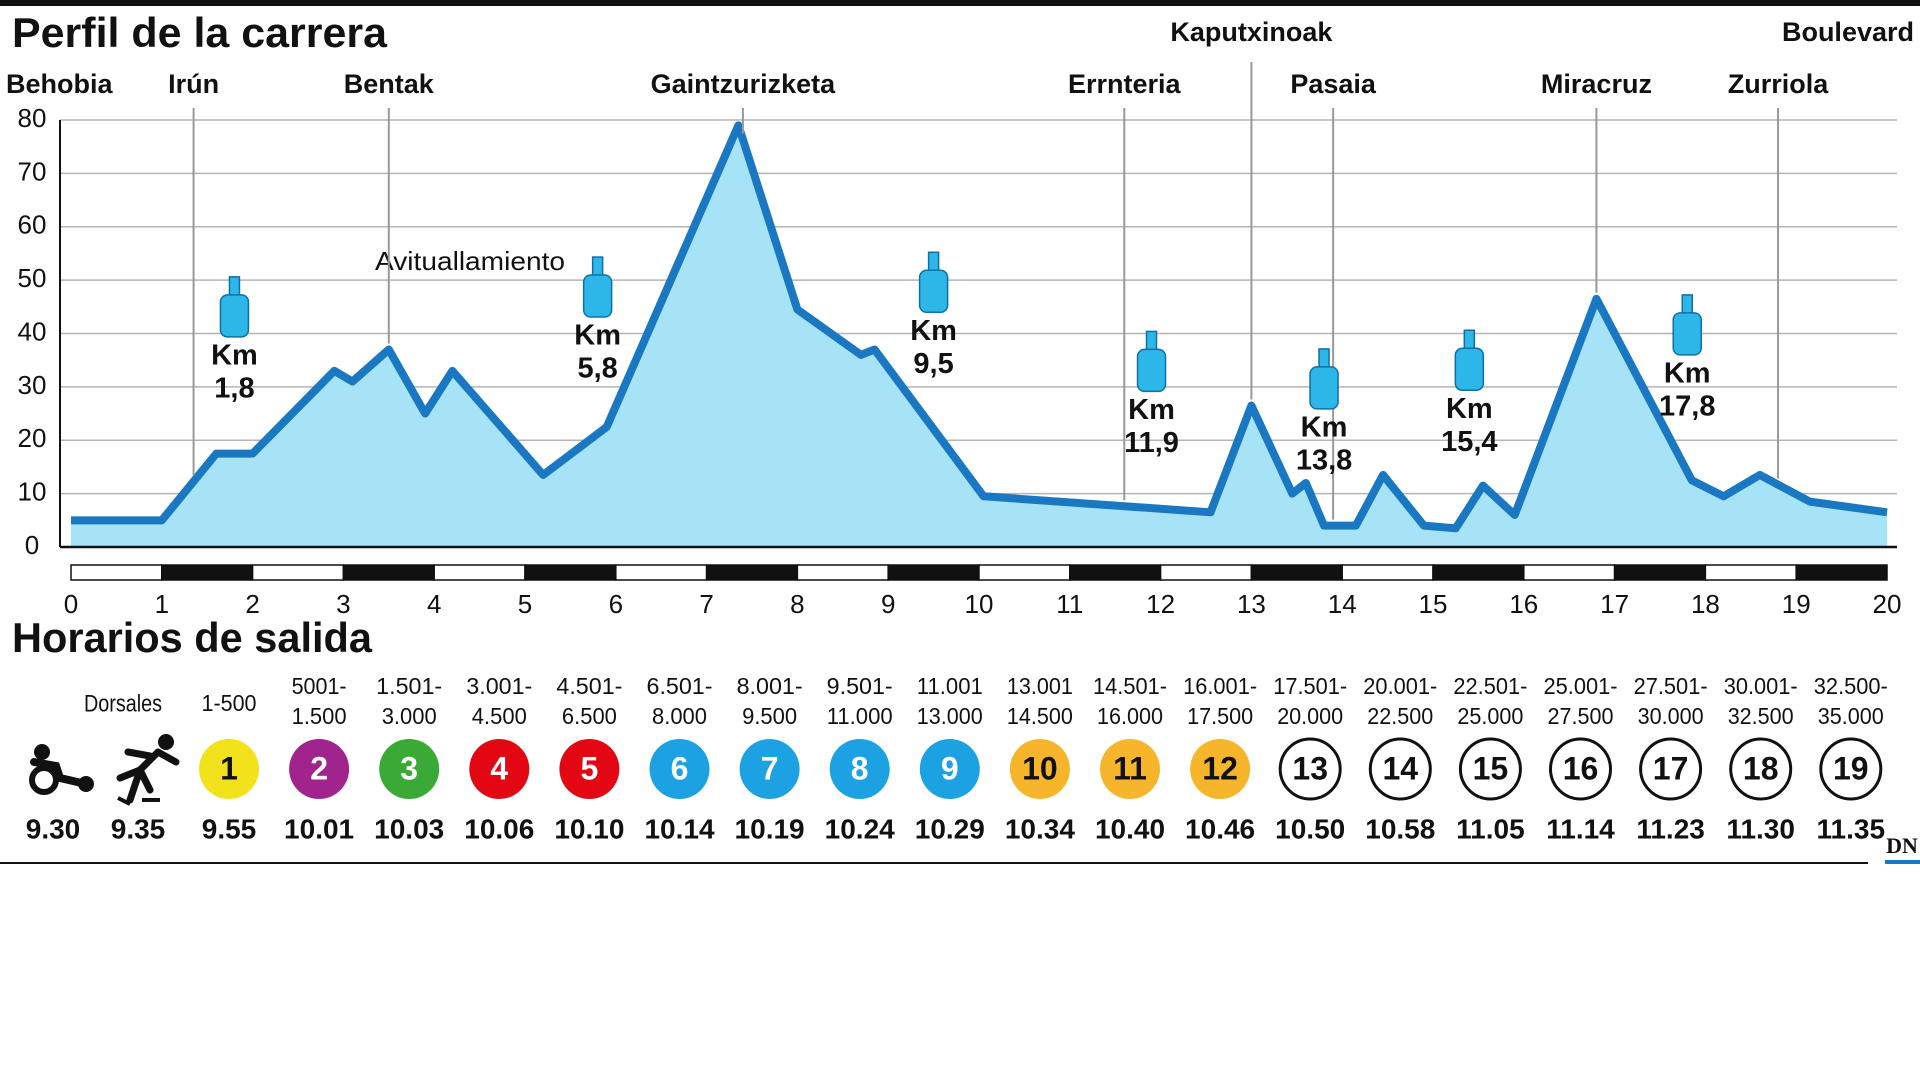  What do you see at coordinates (32, 331) in the screenshot?
I see `y-tick-label: 40` at bounding box center [32, 331].